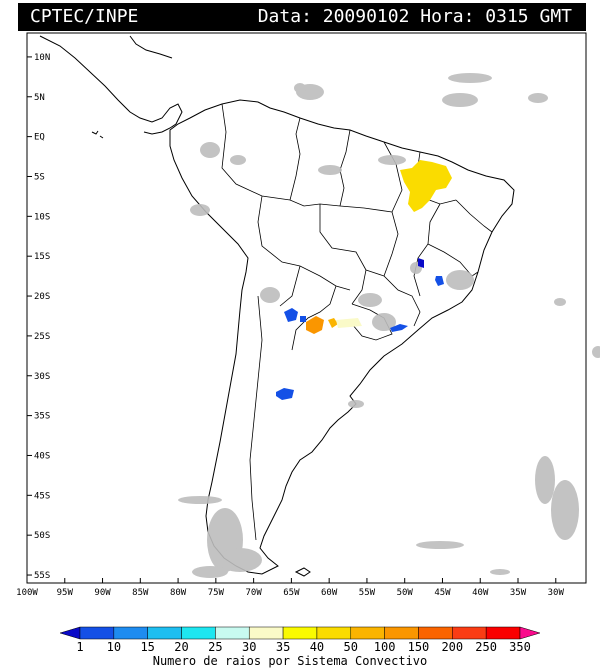  Describe the element at coordinates (249, 647) in the screenshot. I see `legend-label: 30` at that location.